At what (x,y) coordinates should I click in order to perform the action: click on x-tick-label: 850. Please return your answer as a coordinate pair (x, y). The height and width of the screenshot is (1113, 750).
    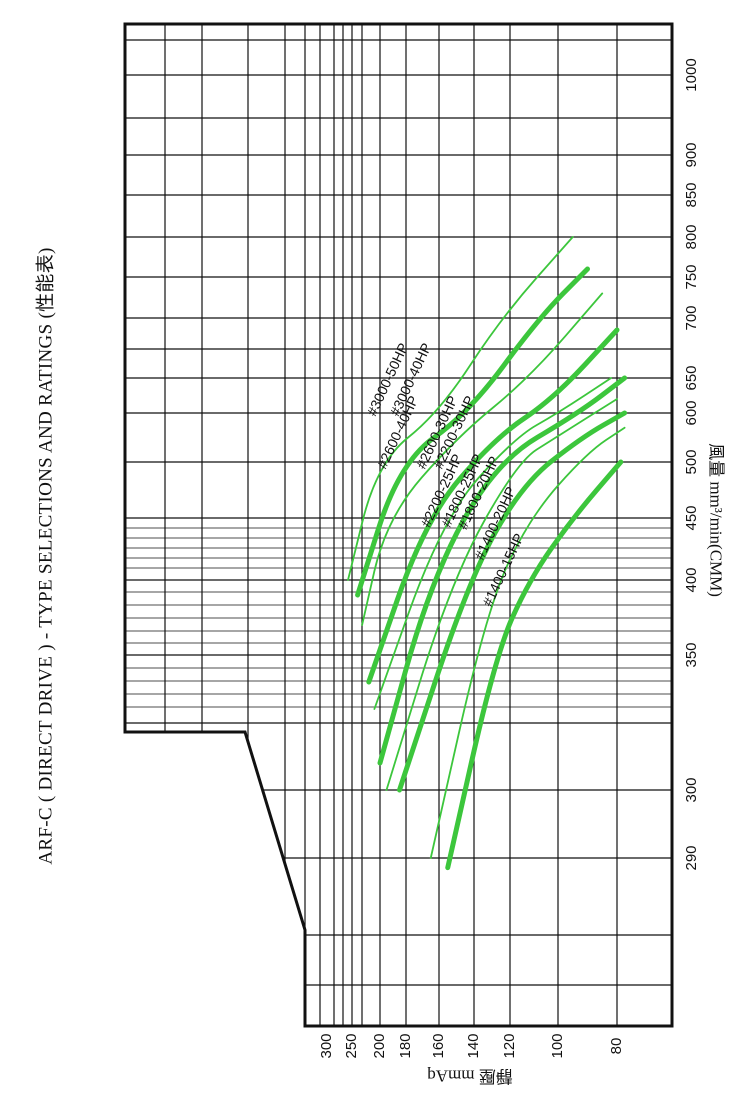
    Looking at the image, I should click on (691, 194).